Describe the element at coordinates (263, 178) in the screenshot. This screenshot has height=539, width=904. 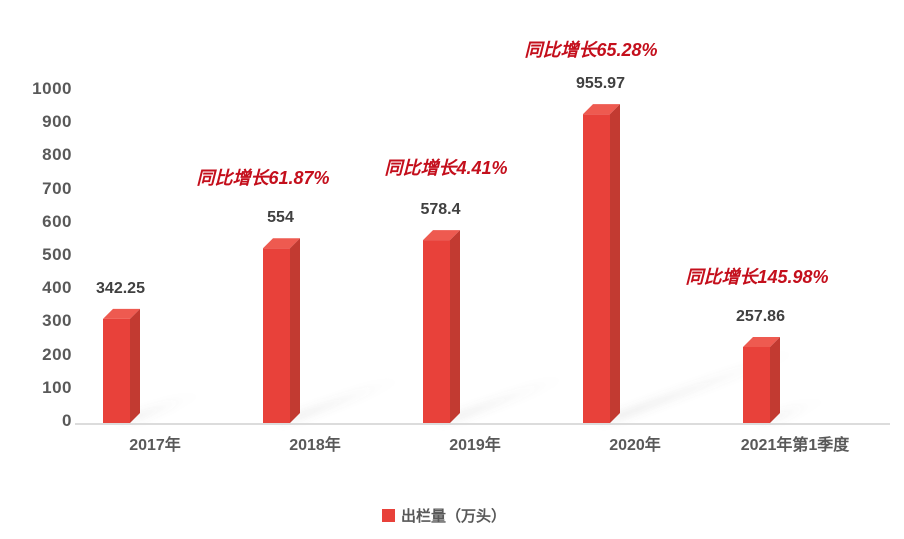
I see `growth-annotation: 同比增长61.87%` at that location.